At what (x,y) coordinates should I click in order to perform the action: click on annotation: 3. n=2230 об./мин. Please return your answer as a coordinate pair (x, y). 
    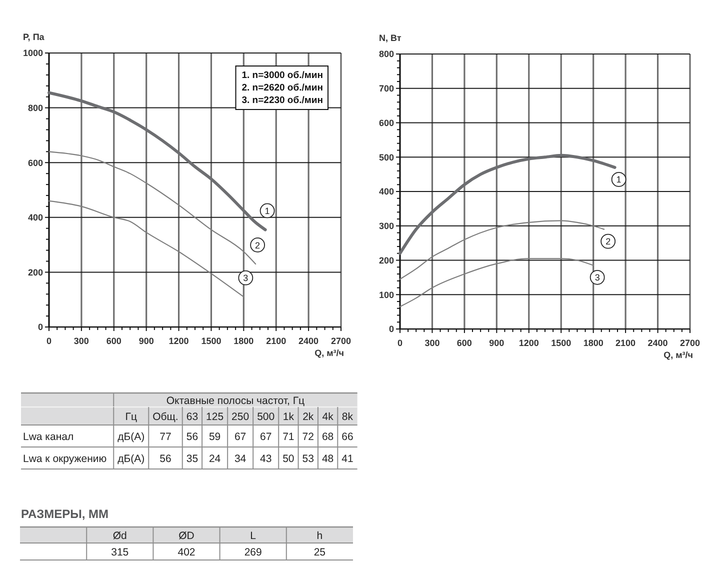
    Looking at the image, I should click on (283, 100).